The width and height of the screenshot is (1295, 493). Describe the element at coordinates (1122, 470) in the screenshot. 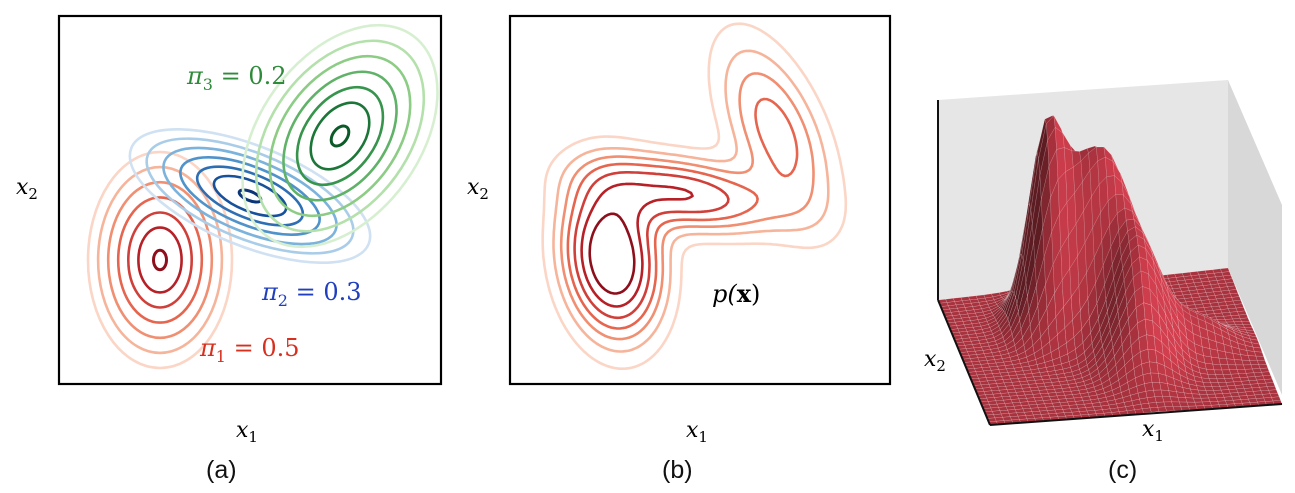

I see `panel-c-caption: (c)` at that location.